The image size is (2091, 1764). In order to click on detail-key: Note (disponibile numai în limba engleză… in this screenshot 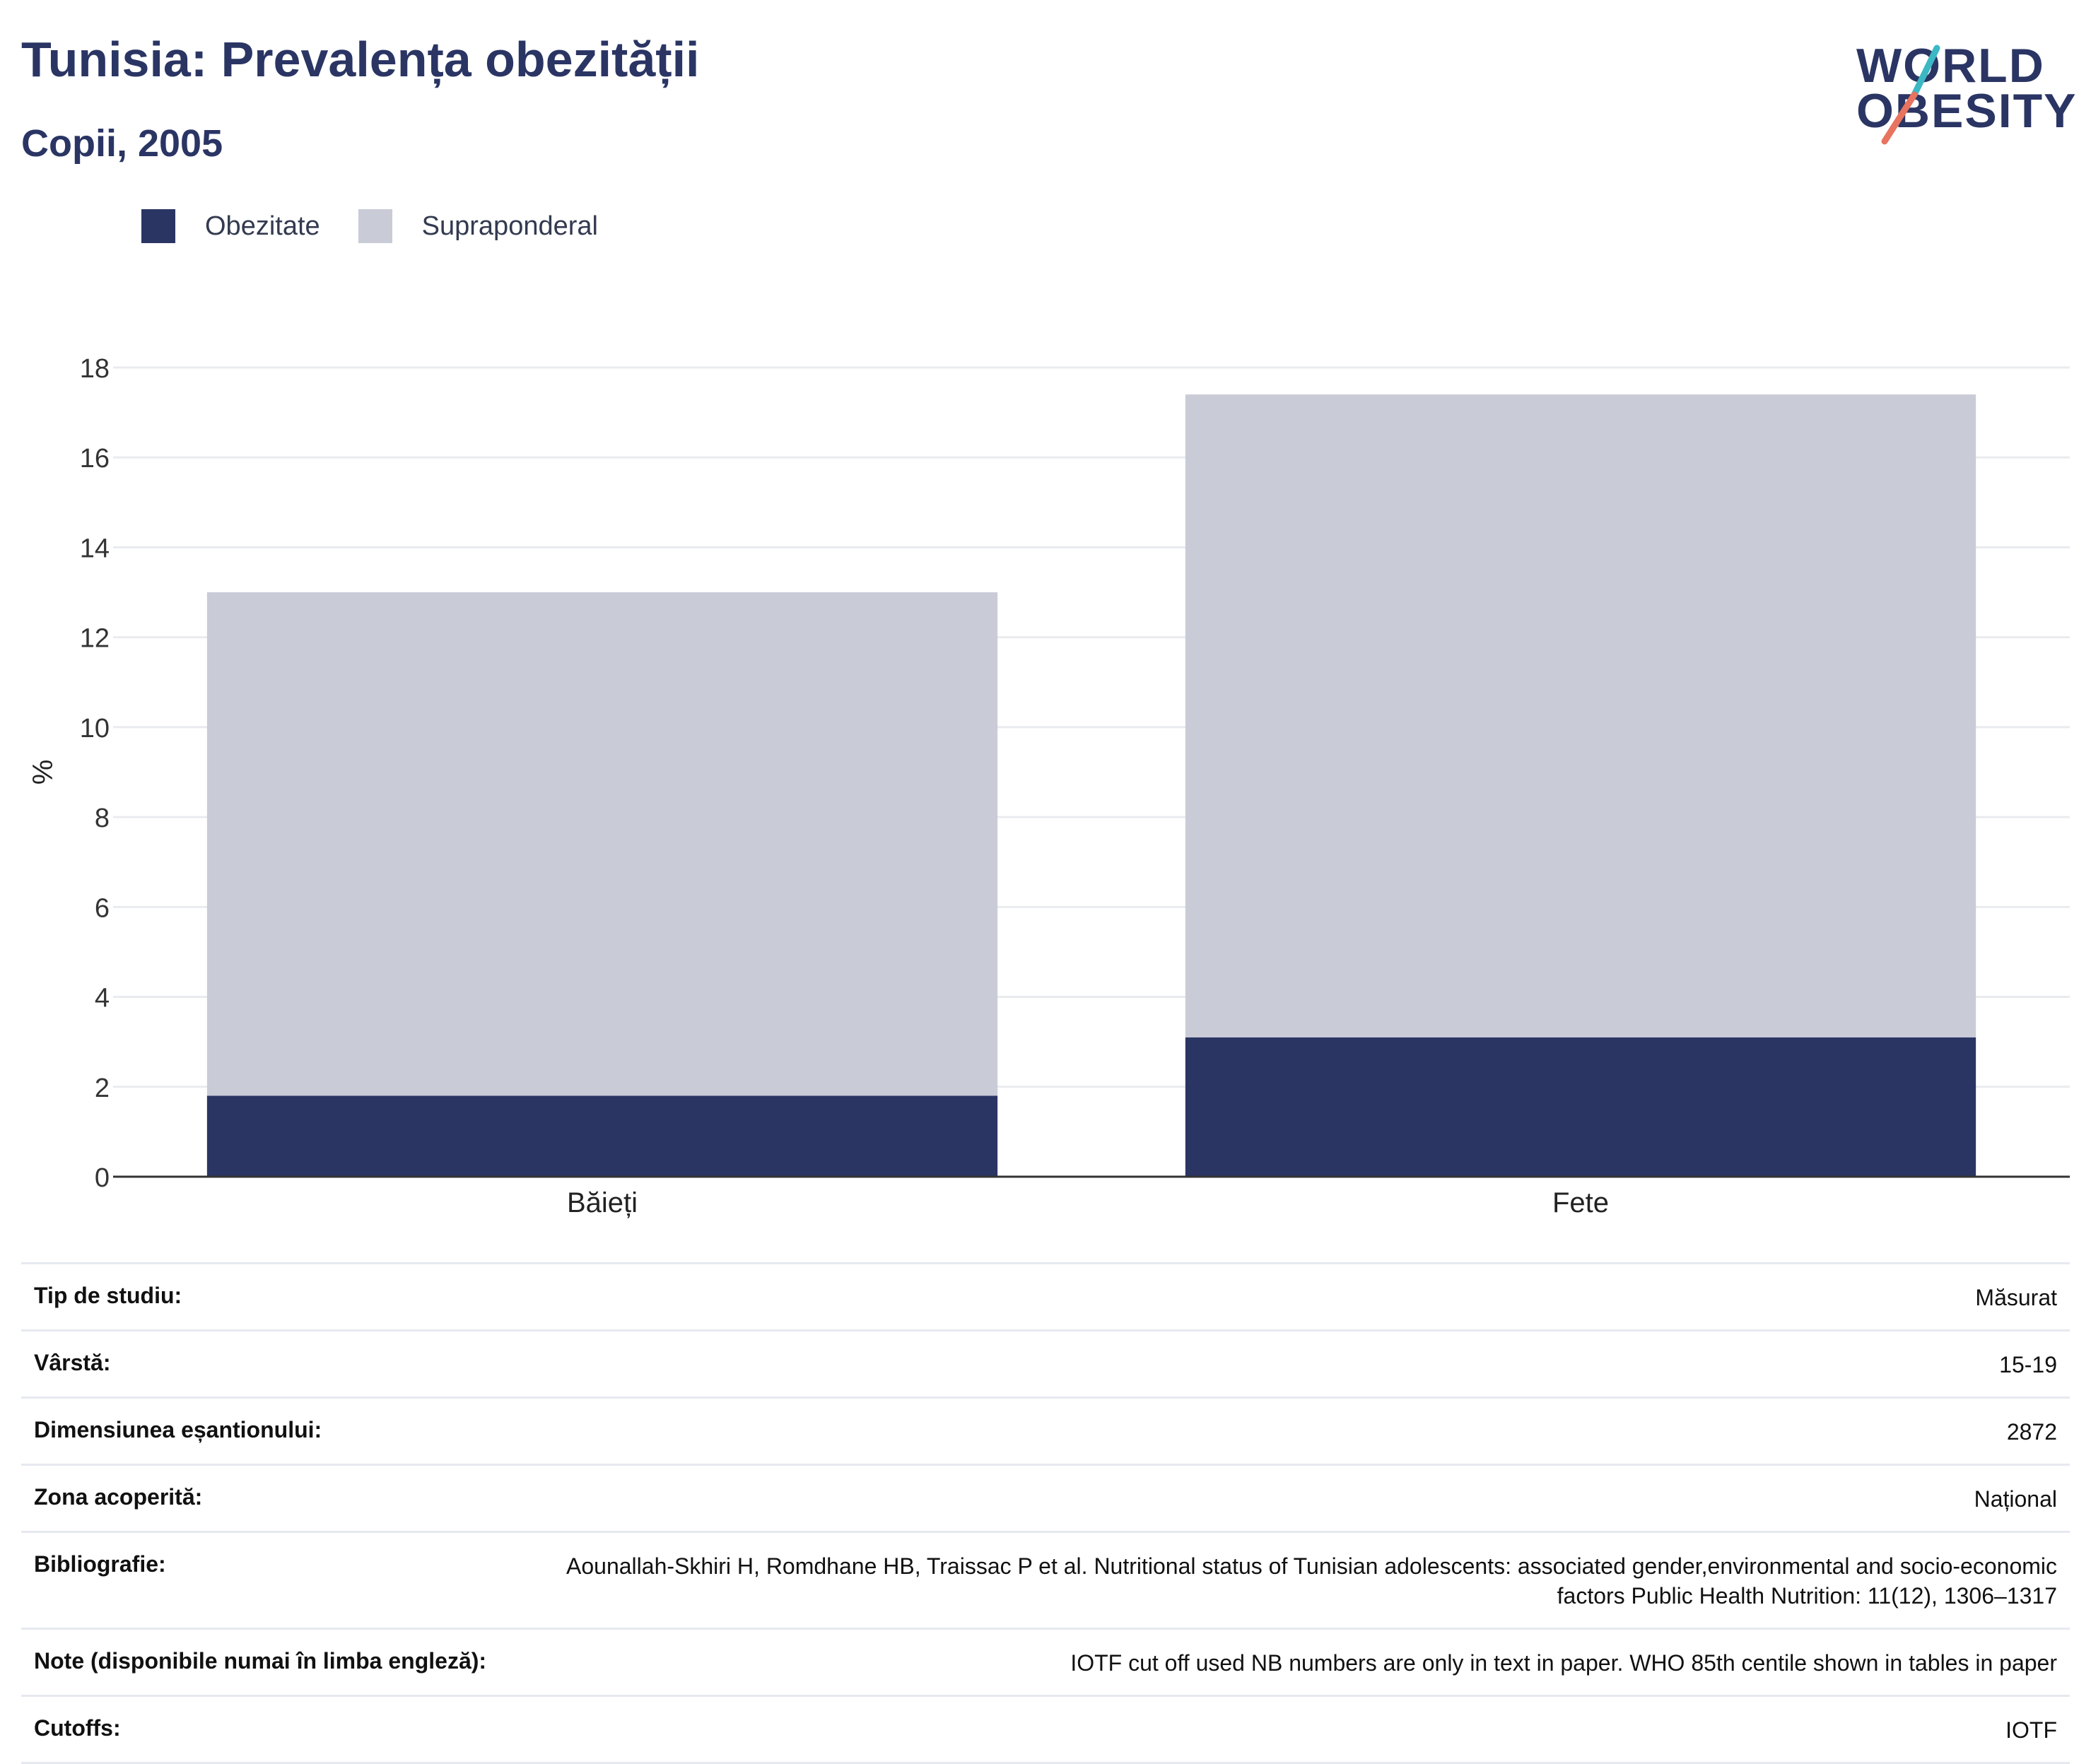, I will do `click(260, 1661)`.